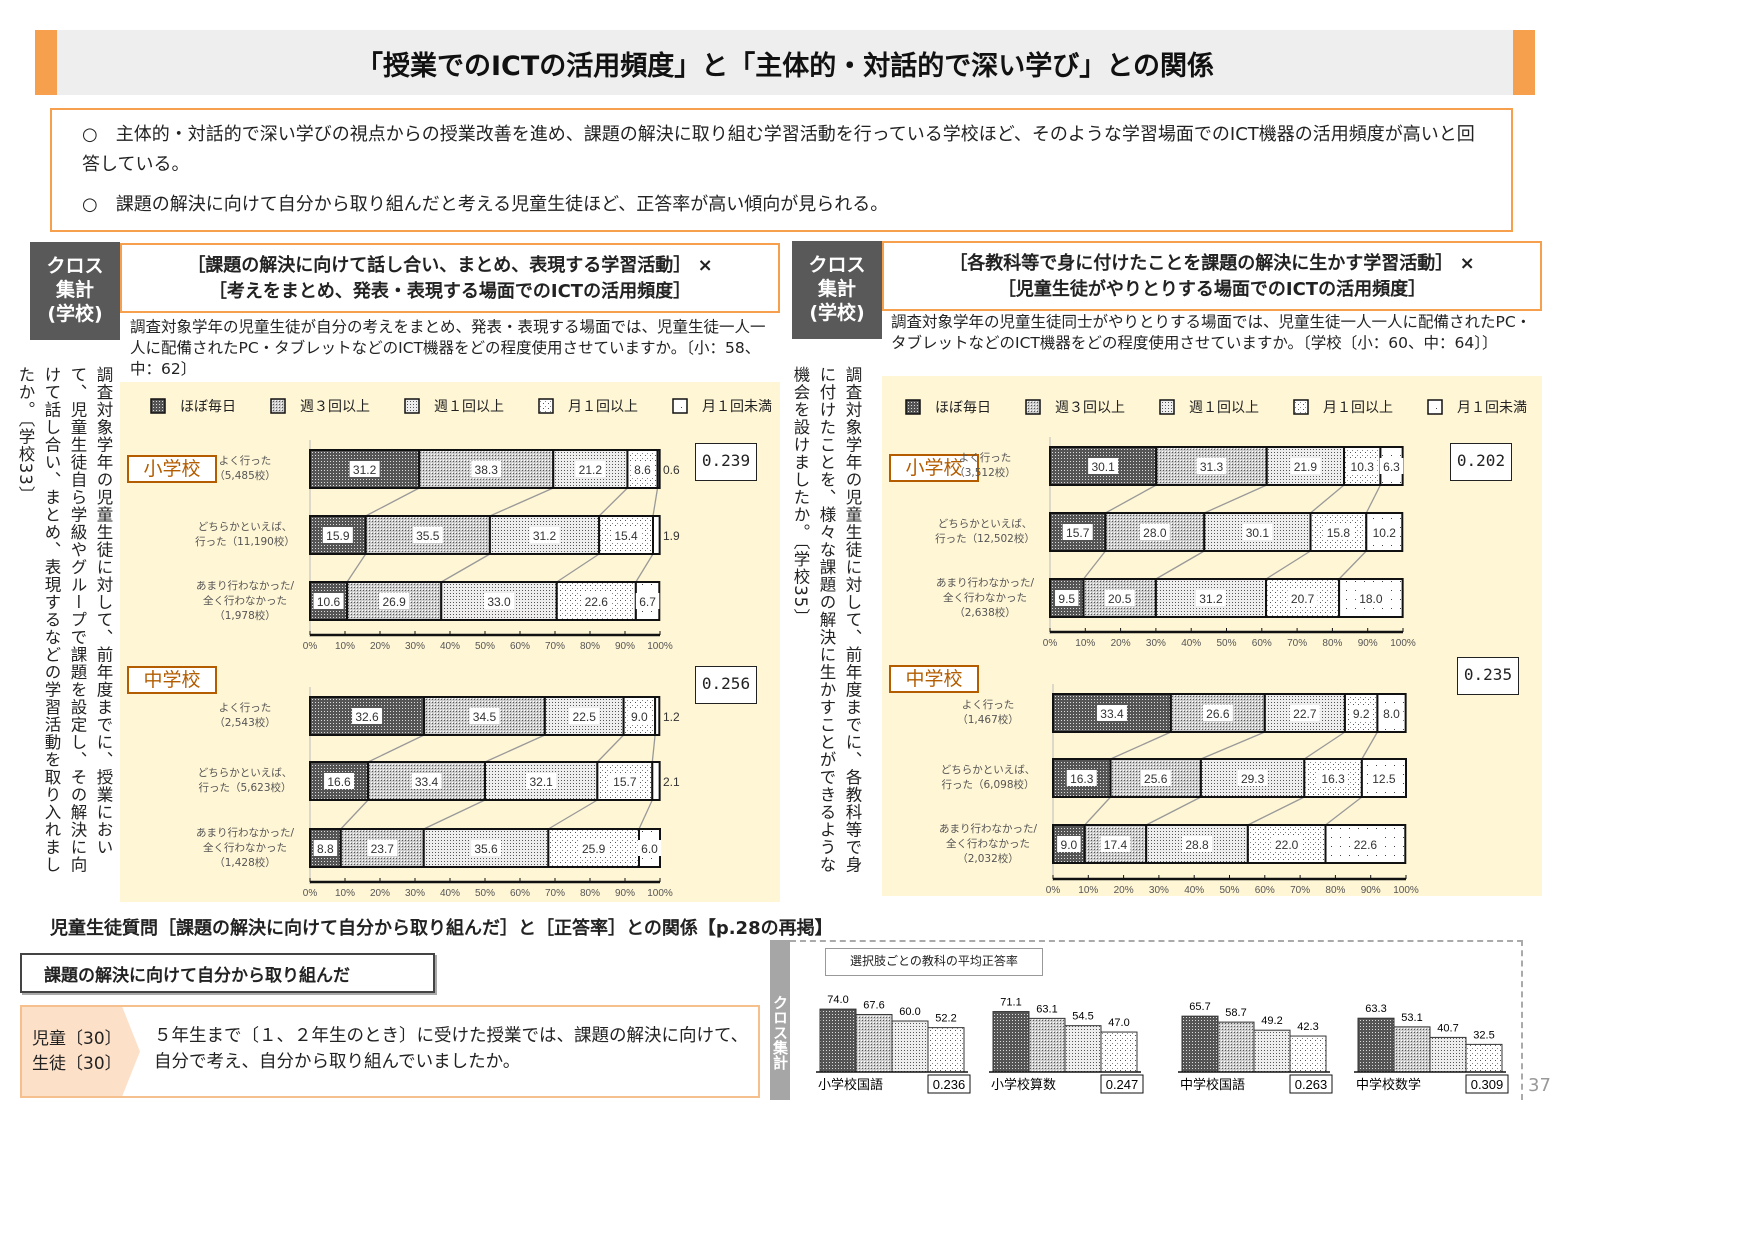 This screenshot has width=1754, height=1240. Describe the element at coordinates (591, 470) in the screenshot. I see `data-label: 21.2` at that location.